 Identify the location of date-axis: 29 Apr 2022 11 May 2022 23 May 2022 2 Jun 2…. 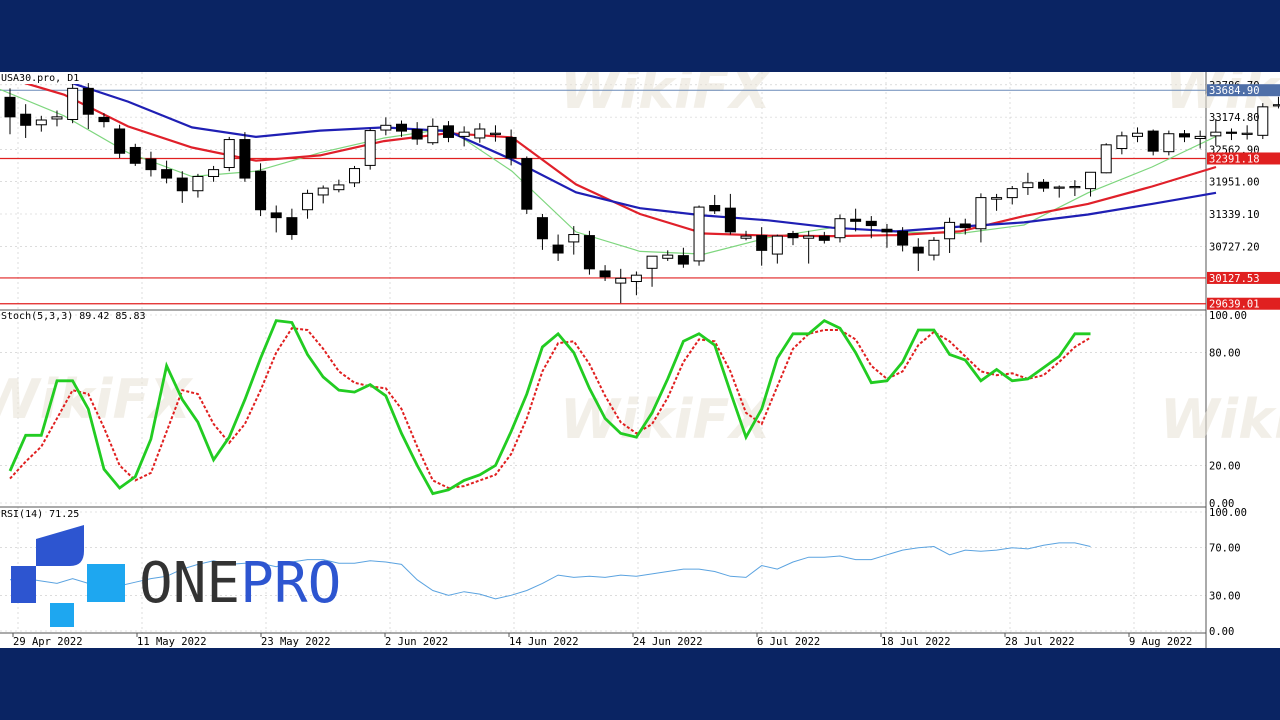
(602, 640).